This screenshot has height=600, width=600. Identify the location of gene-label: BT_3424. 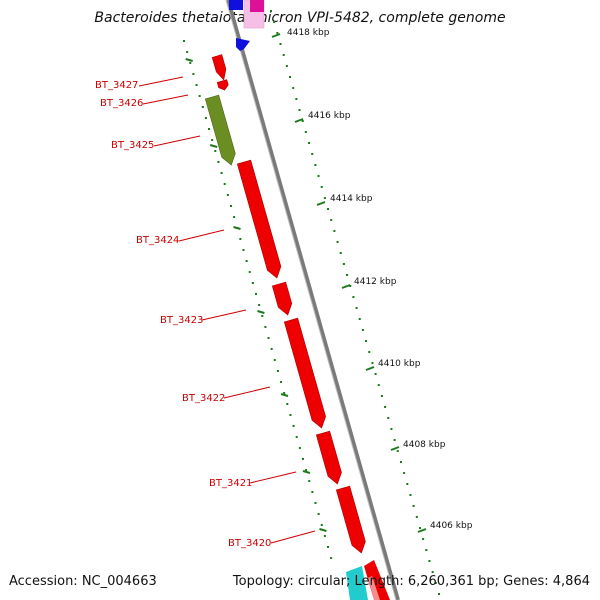
(157, 240).